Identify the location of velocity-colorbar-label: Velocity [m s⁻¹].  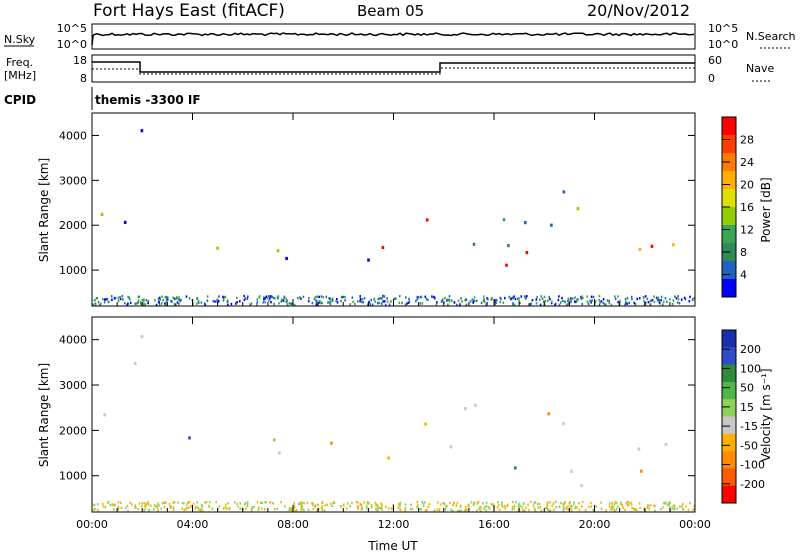
(766, 414).